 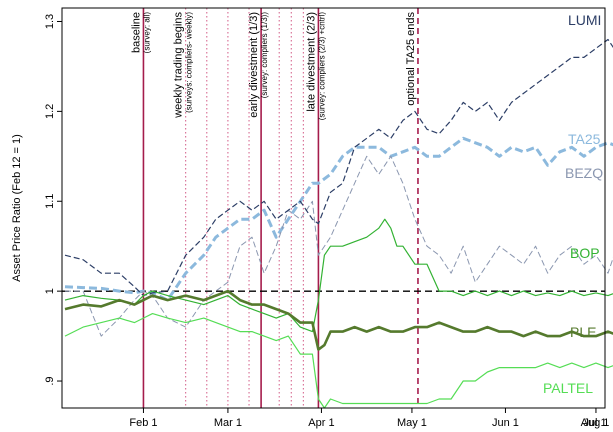 I want to click on event-label-2: early divestment (1/3), so click(x=254, y=65).